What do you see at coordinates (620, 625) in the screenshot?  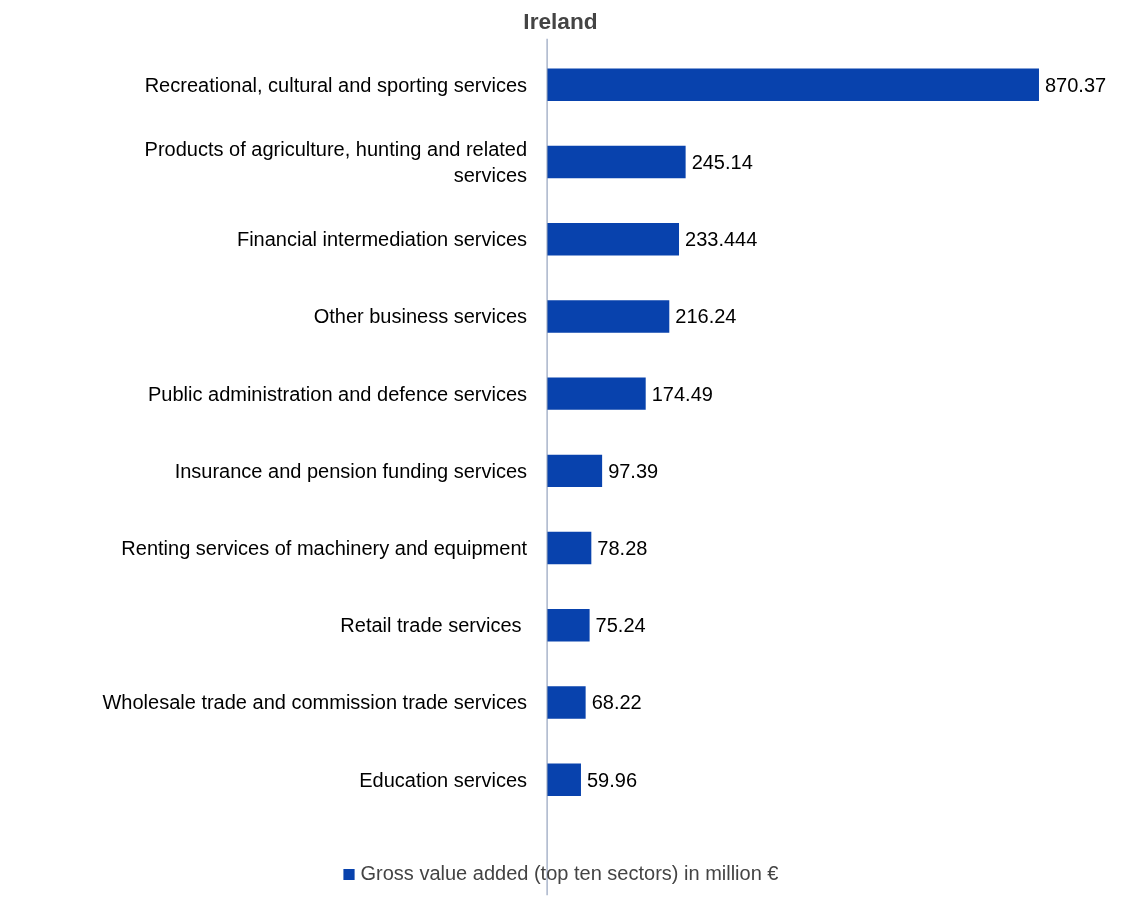 I see `data-label: 75.24` at bounding box center [620, 625].